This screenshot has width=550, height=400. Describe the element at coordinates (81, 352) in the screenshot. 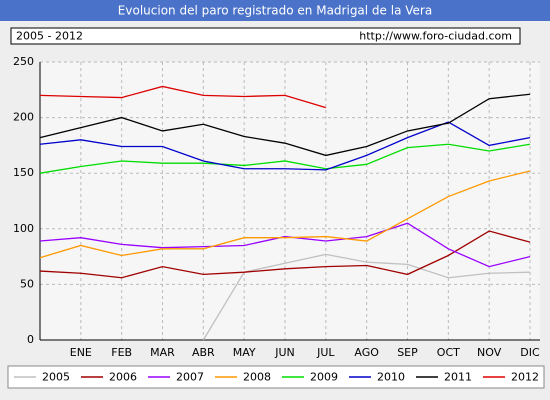

I see `x-tick-label: ENE` at that location.